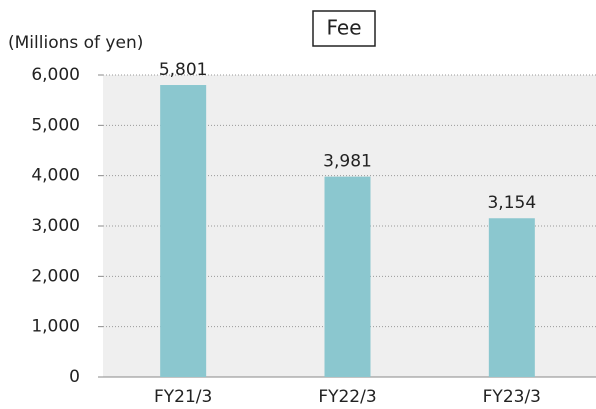 This screenshot has width=596, height=409. I want to click on y-tick-label: 5,000, so click(55, 125).